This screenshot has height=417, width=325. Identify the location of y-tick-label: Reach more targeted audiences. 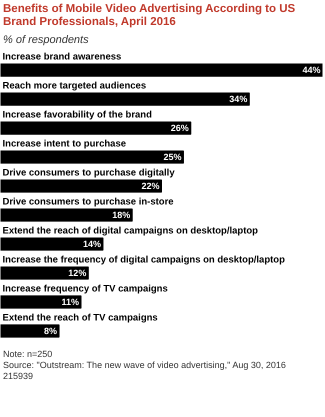
(74, 86).